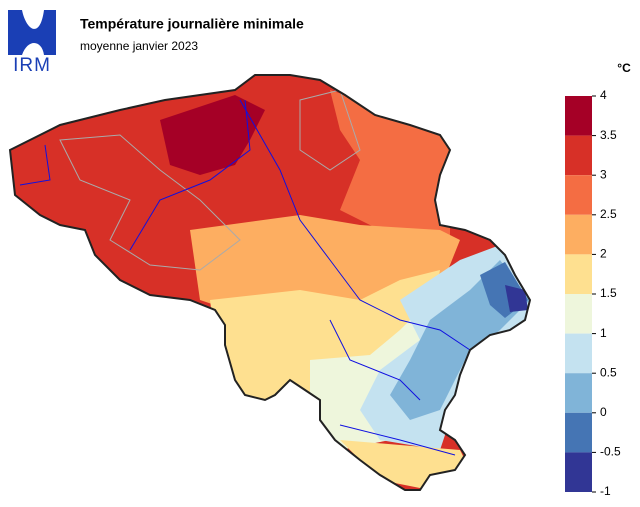 This screenshot has width=640, height=507. I want to click on legend: °C 4 3.5 3 2.5 2 1.5 1 0.5 0 -0.5 -1, so click(598, 279).